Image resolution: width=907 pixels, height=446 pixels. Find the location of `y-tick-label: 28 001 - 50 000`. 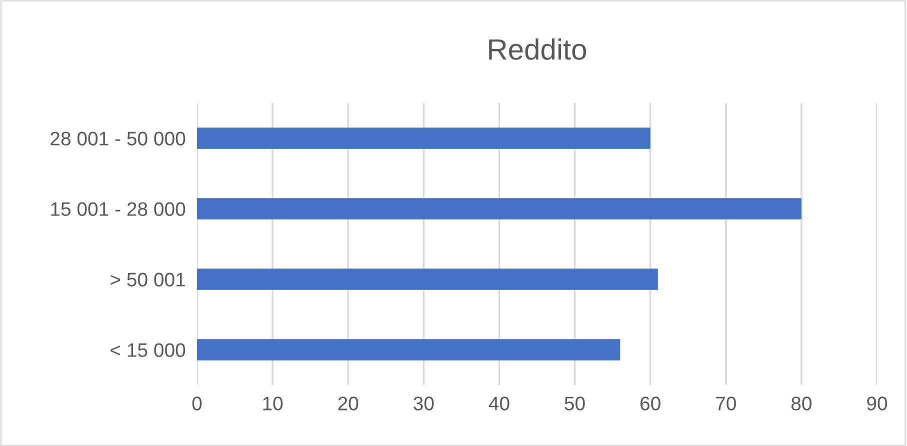

y-tick-label: 28 001 - 50 000 is located at coordinates (118, 139).